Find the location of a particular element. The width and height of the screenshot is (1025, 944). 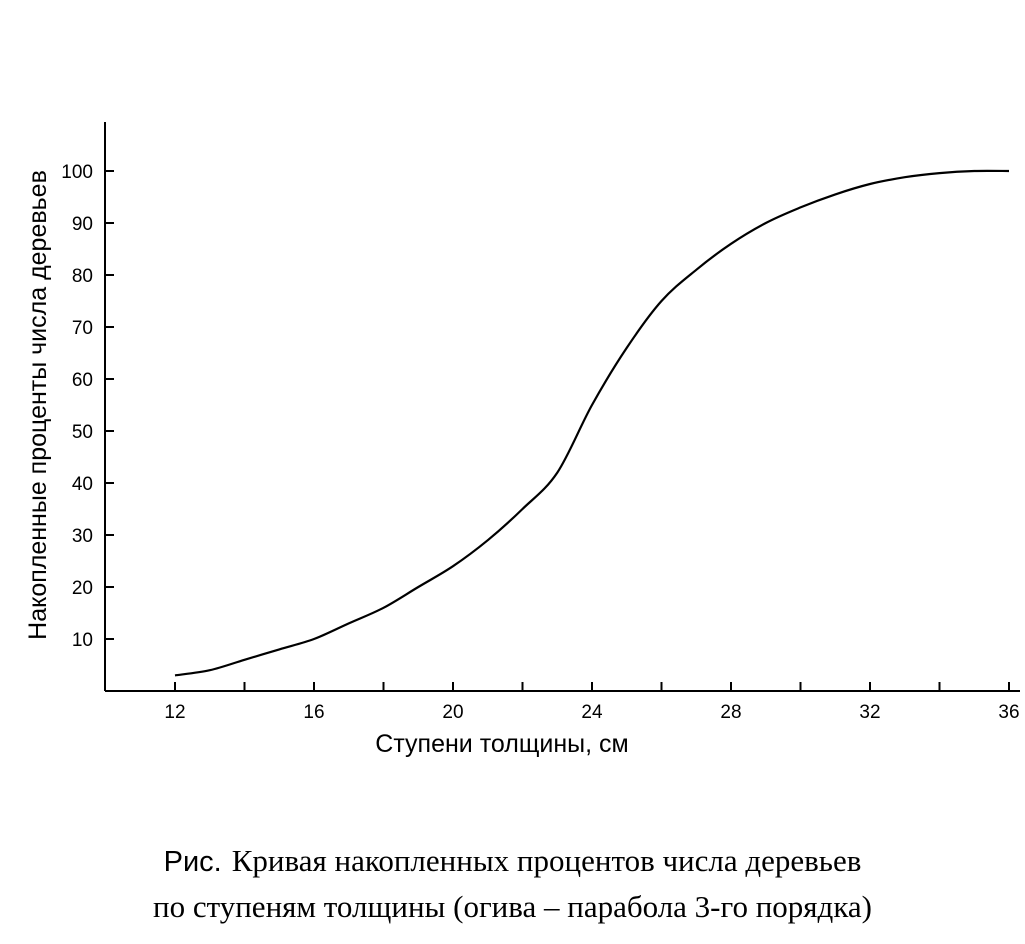

y-tick-label: 40 is located at coordinates (82, 484).